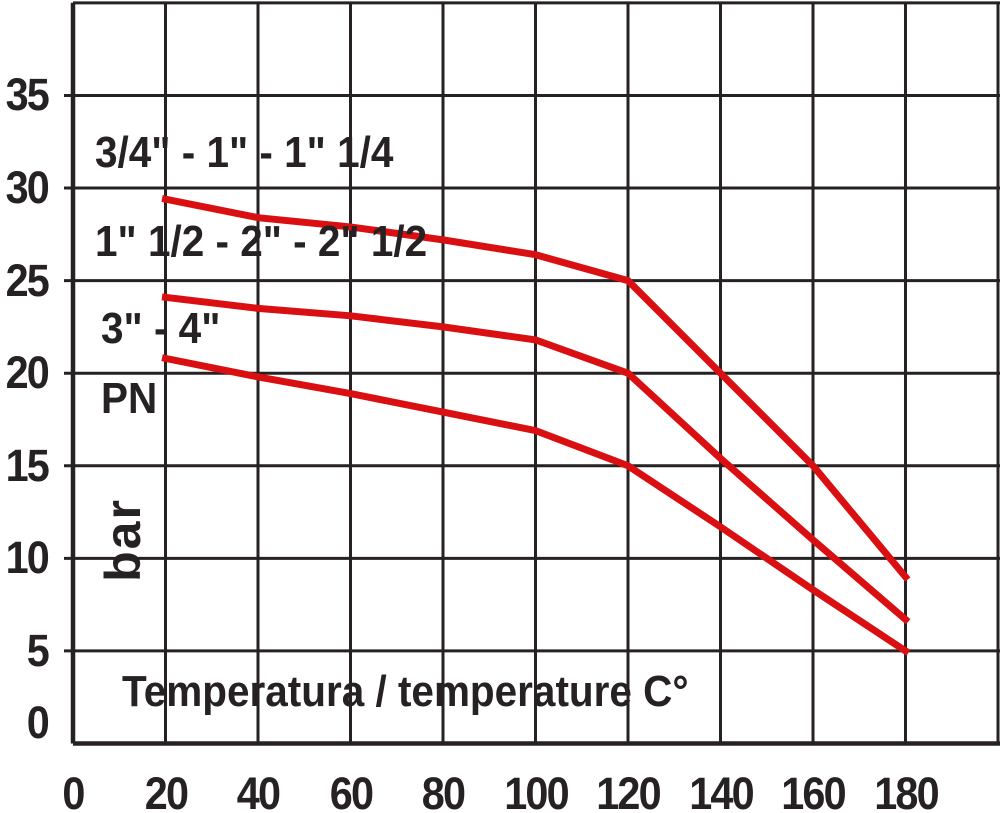 The image size is (1000, 813). What do you see at coordinates (129, 398) in the screenshot?
I see `y-axis-label-pn: PN` at bounding box center [129, 398].